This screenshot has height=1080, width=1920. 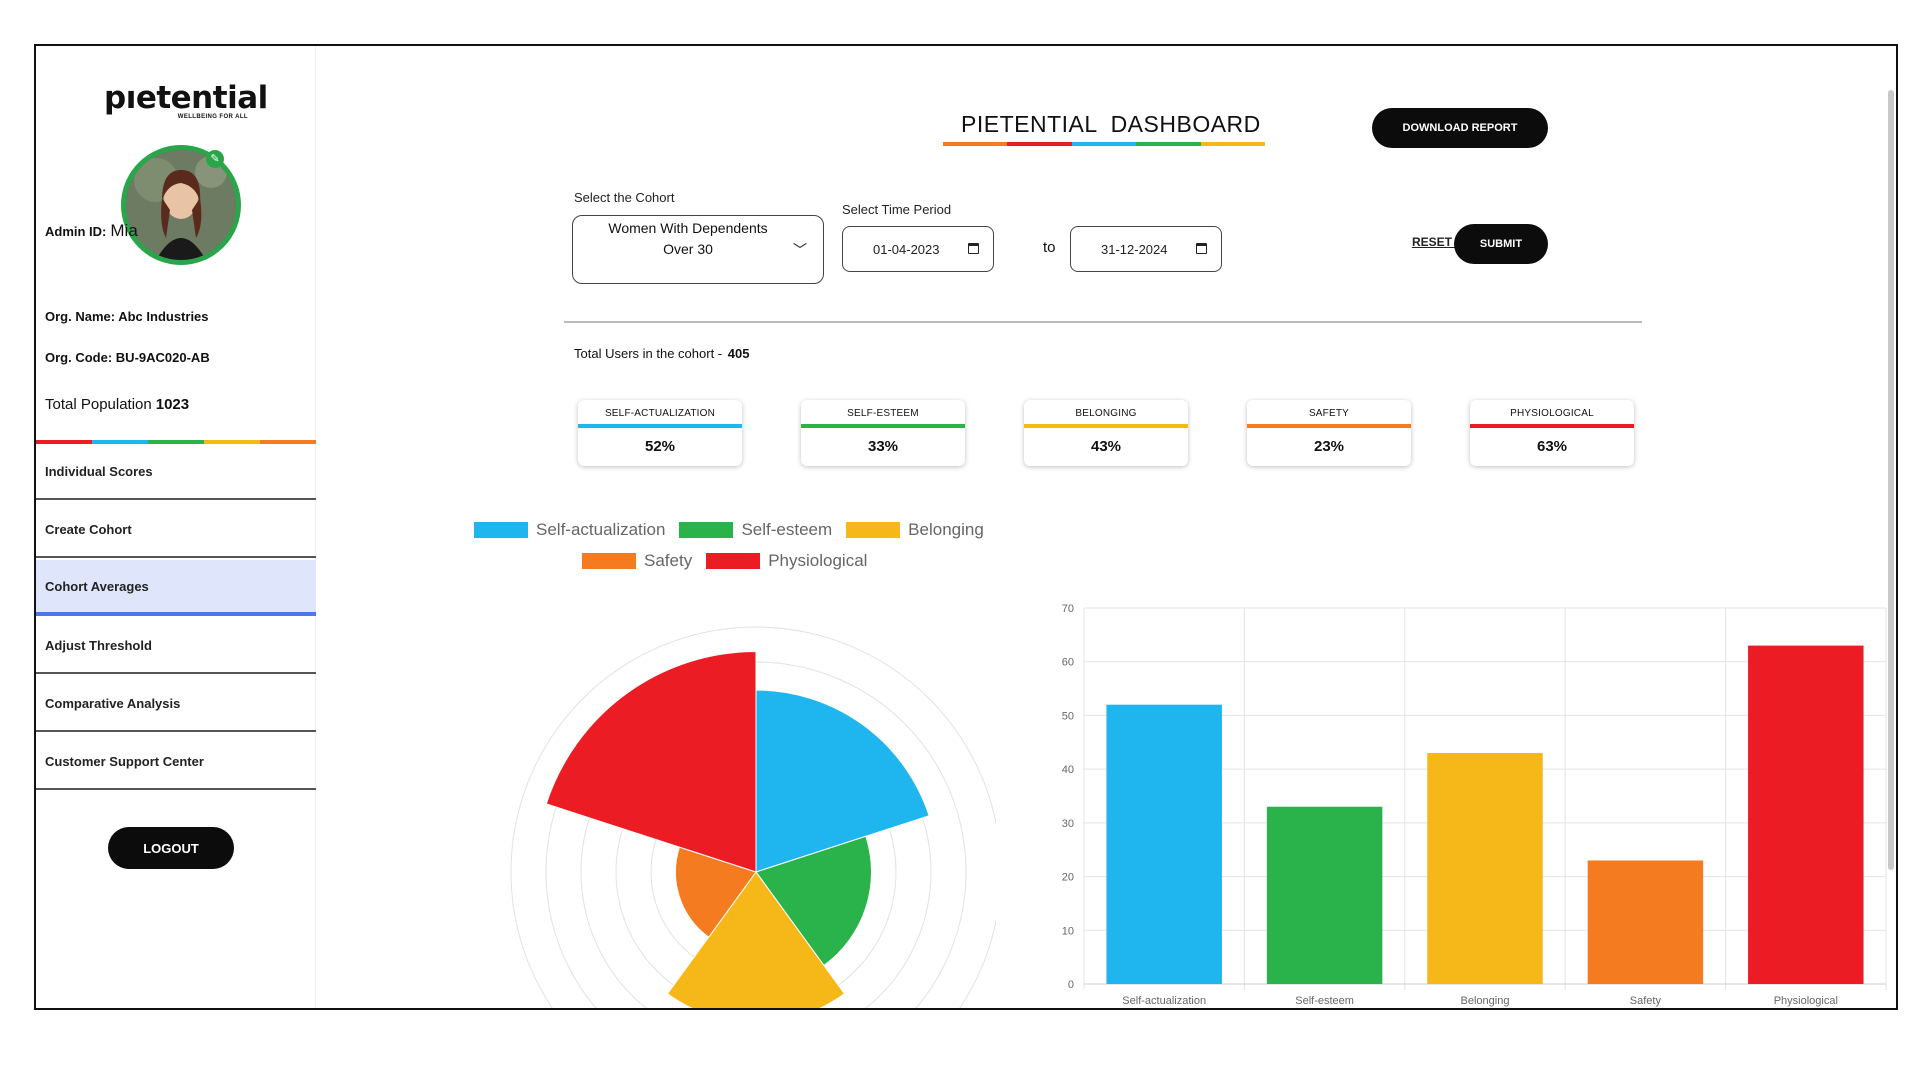 What do you see at coordinates (176, 472) in the screenshot?
I see `sidebar-item-individual-scores: Individual Scores` at bounding box center [176, 472].